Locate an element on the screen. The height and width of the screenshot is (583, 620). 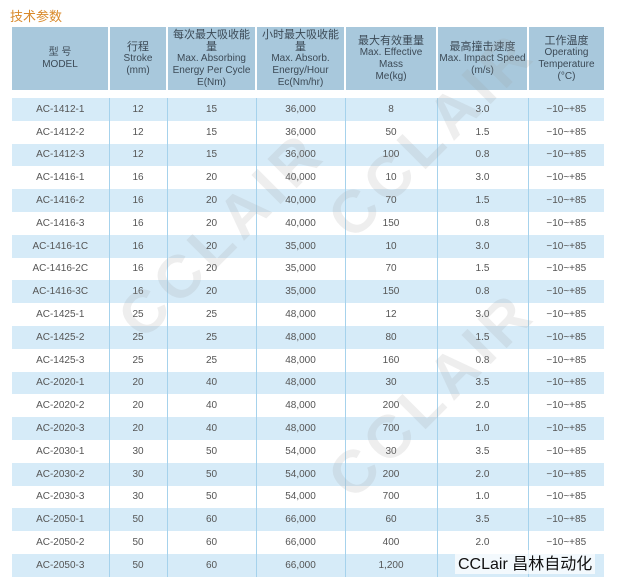
table-cell: 3.5 is located at coordinates (482, 451).